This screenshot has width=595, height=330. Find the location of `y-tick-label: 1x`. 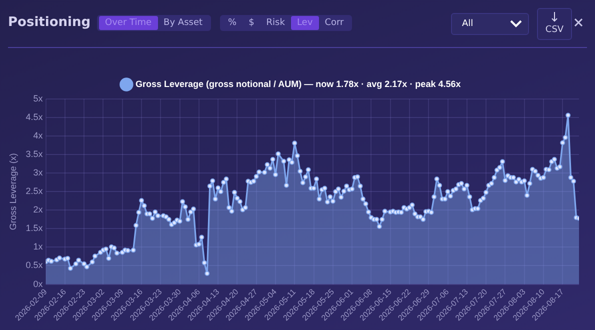

y-tick-label: 1x is located at coordinates (38, 247).